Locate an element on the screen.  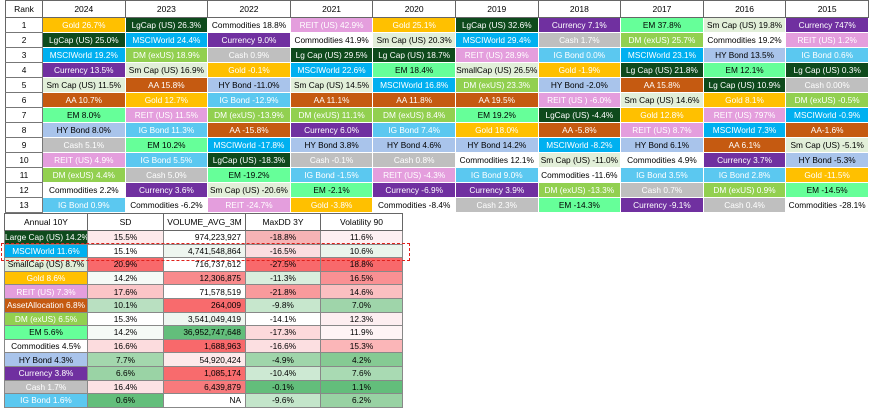
asset-label: Gold 8.6% is located at coordinates (46, 278).